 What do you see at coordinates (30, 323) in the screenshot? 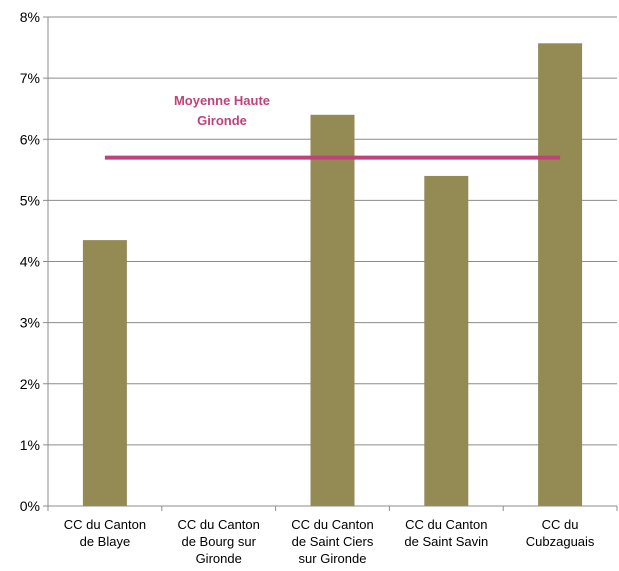
I see `y-tick-label: 3%` at bounding box center [30, 323].